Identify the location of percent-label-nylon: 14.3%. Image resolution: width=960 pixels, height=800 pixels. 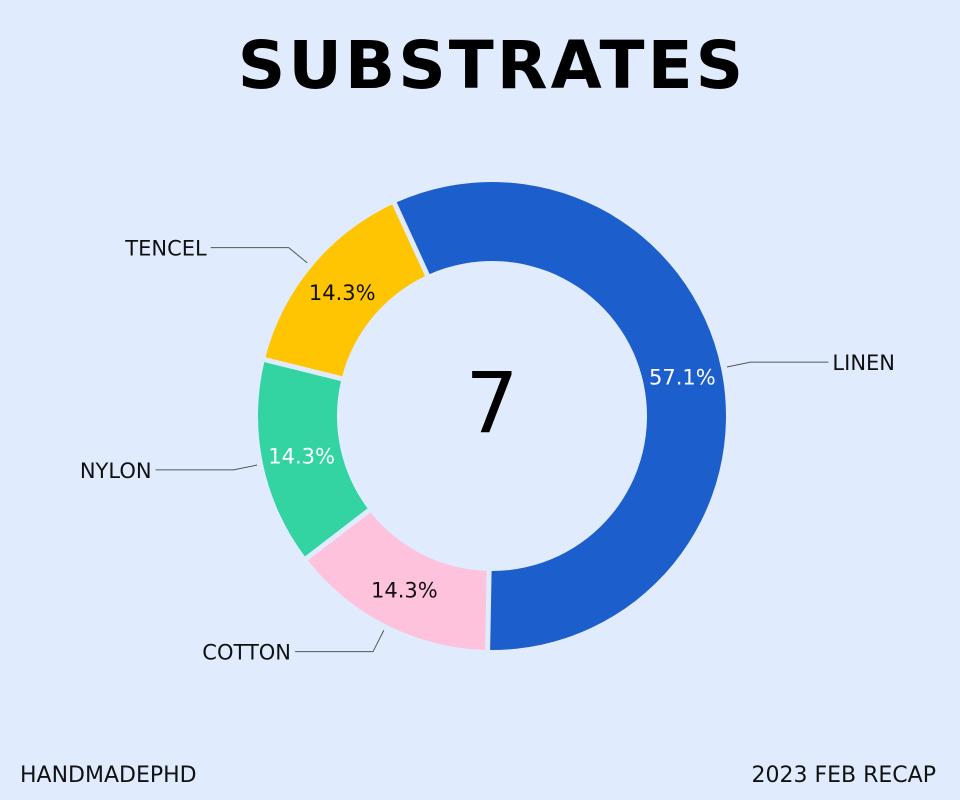
(301, 457).